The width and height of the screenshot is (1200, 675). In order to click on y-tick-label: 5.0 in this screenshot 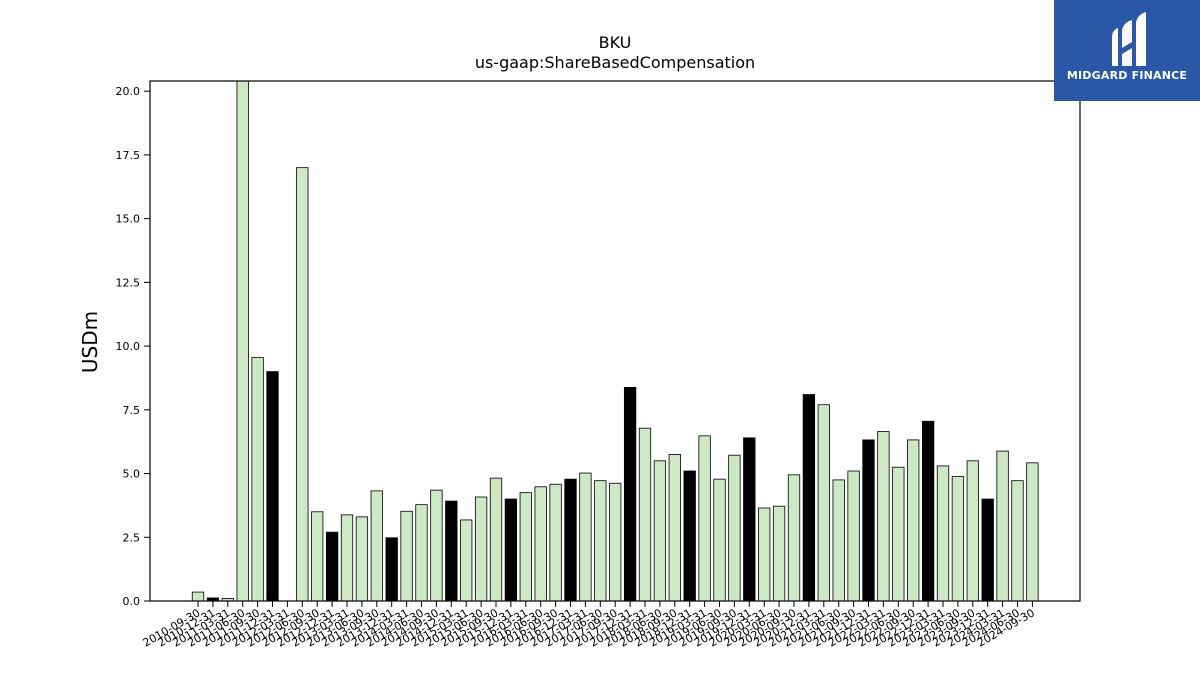, I will do `click(132, 474)`.